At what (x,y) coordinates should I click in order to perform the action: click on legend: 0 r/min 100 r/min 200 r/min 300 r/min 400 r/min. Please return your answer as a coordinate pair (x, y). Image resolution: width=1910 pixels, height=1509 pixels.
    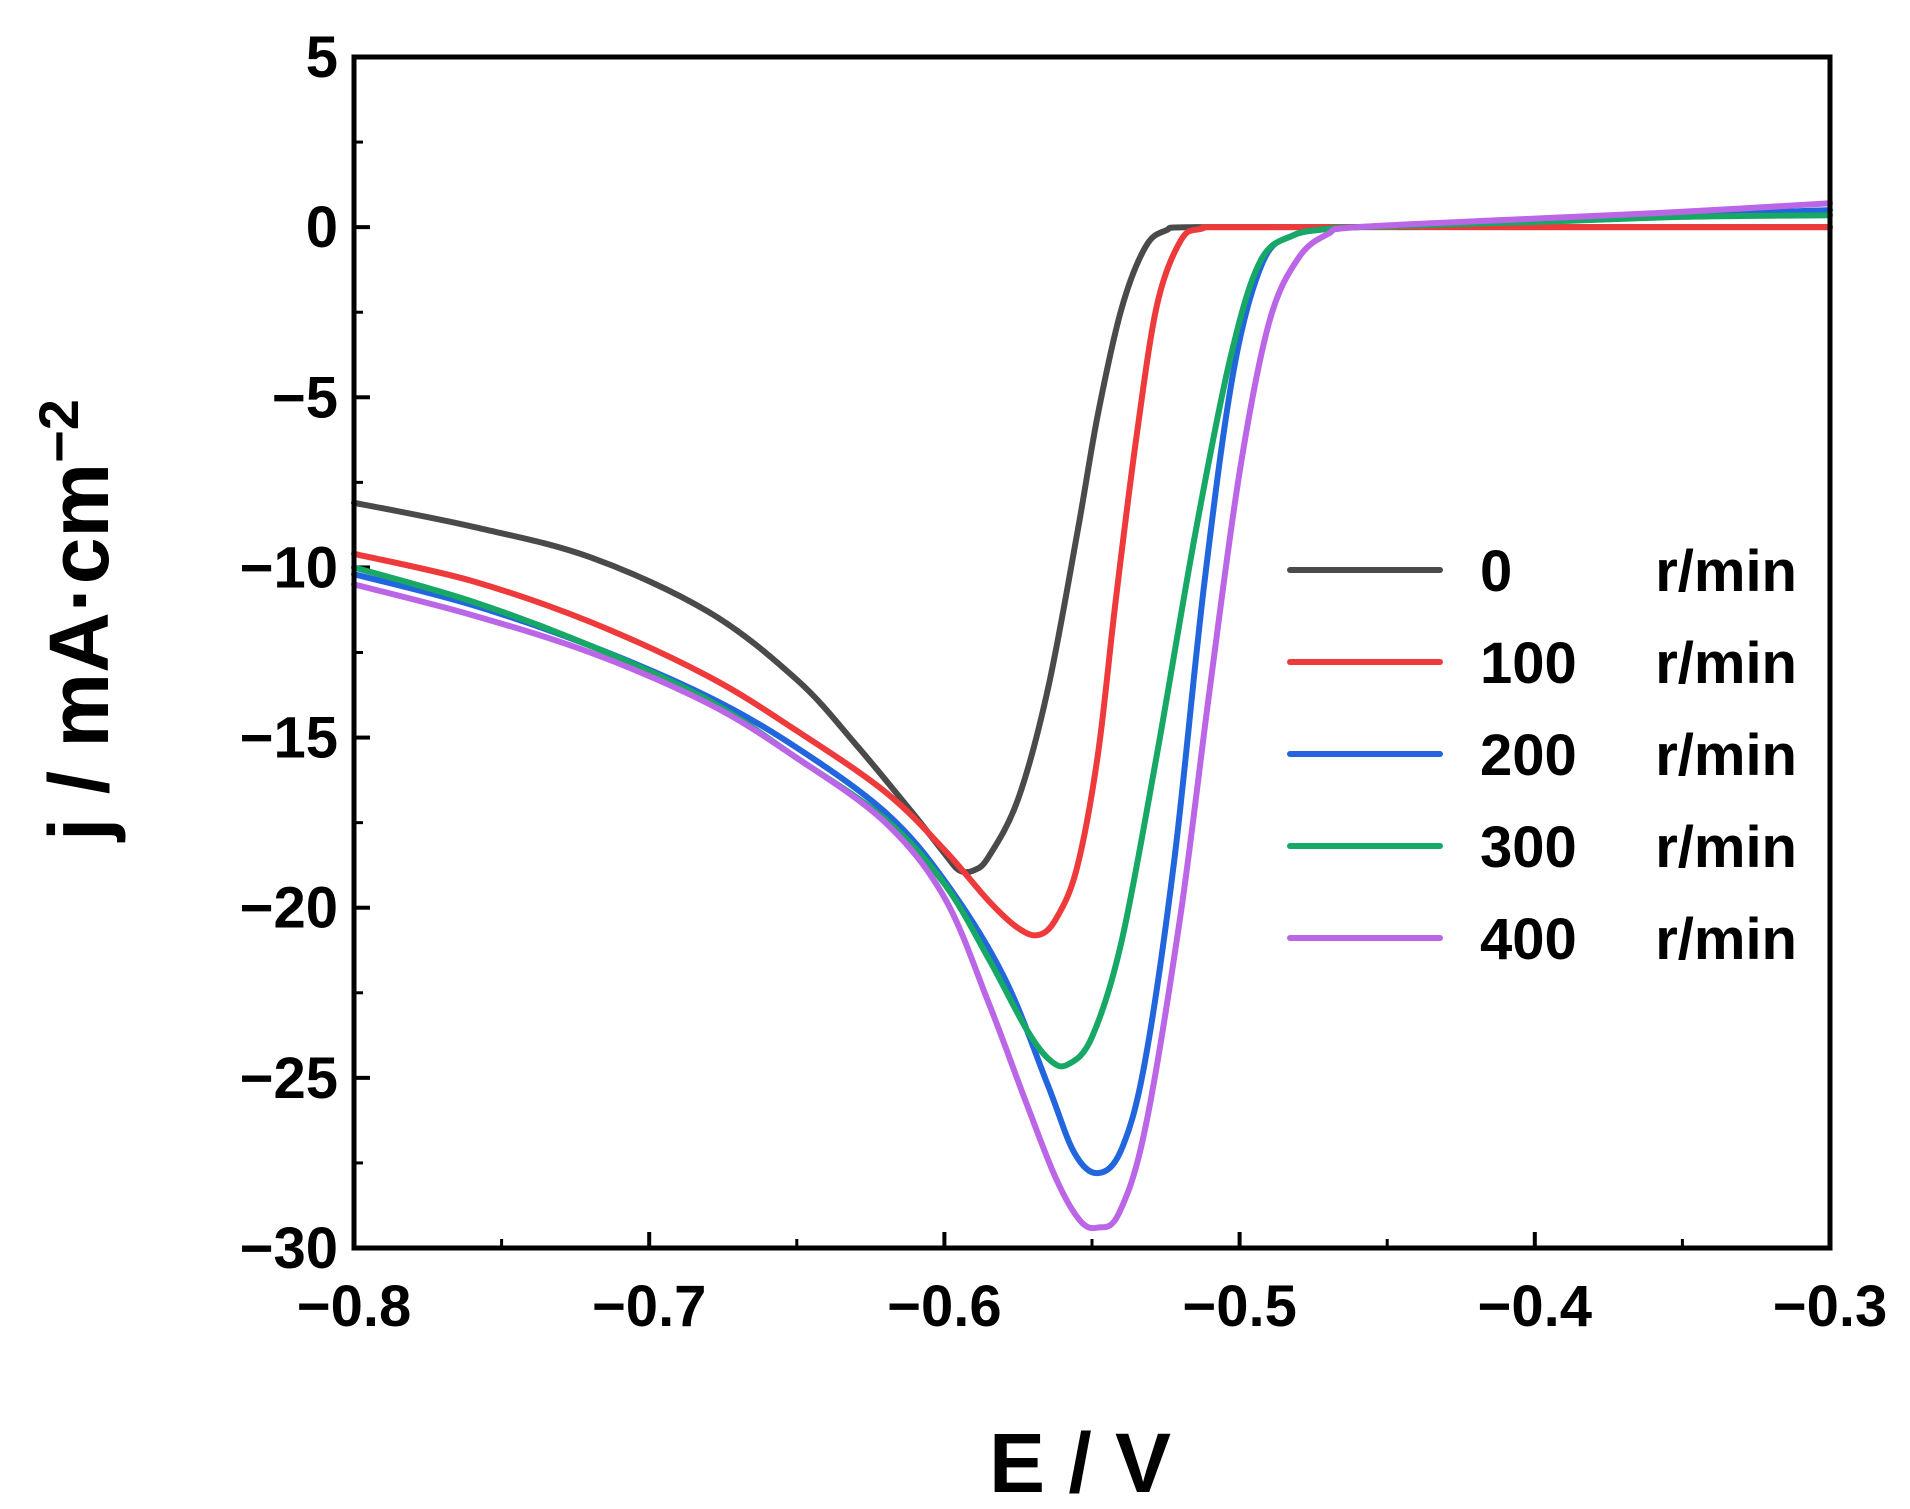
    Looking at the image, I should click on (1542, 755).